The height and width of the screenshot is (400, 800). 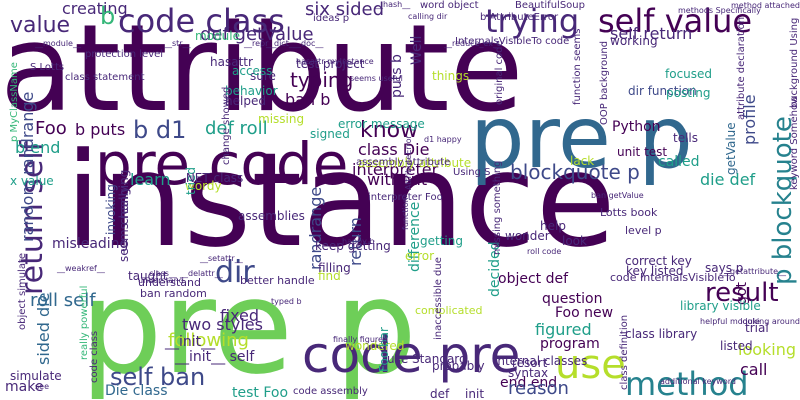 What do you see at coordinates (222, 324) in the screenshot?
I see `cloud-word: two styles` at bounding box center [222, 324].